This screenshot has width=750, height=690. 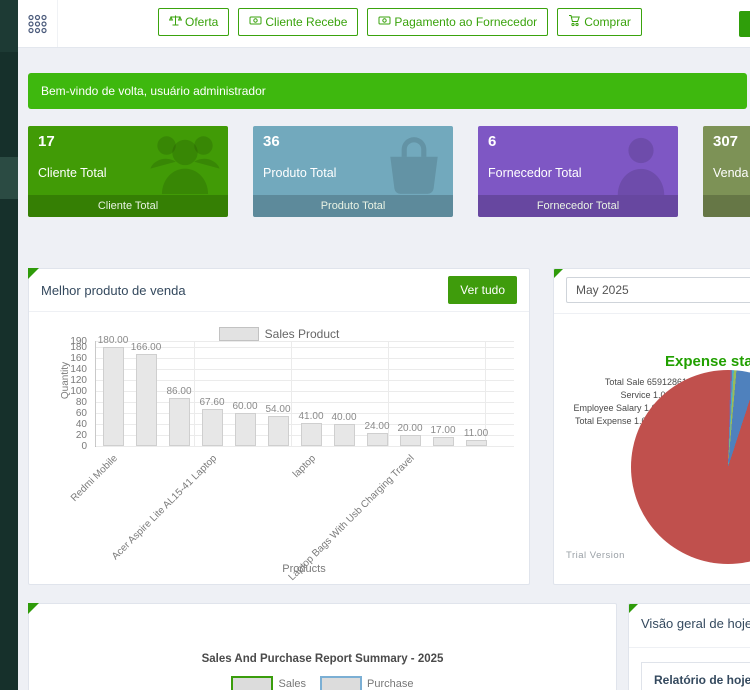 What do you see at coordinates (78, 380) in the screenshot?
I see `y-tick-label: 120` at bounding box center [78, 380].